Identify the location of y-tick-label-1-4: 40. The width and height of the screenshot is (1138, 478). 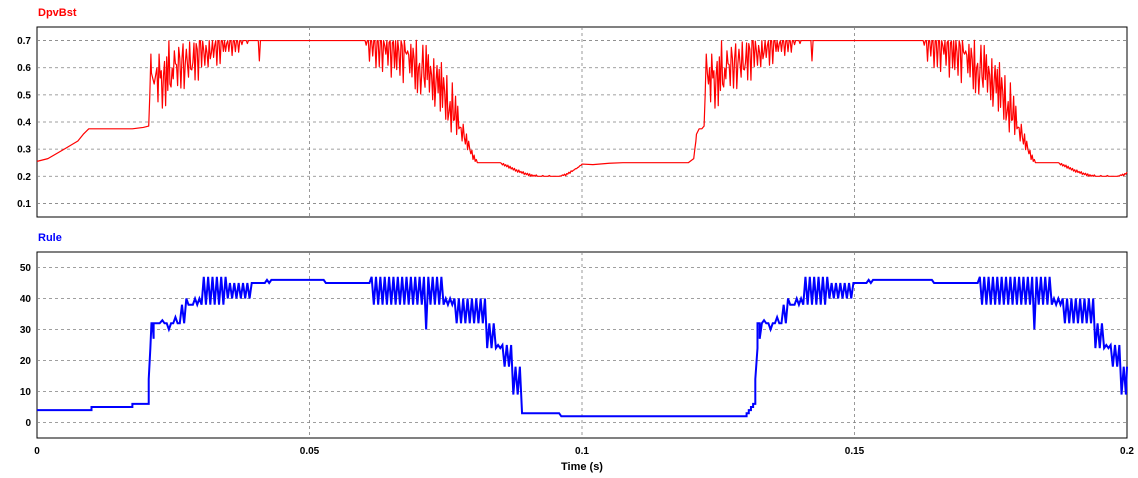
(26, 299).